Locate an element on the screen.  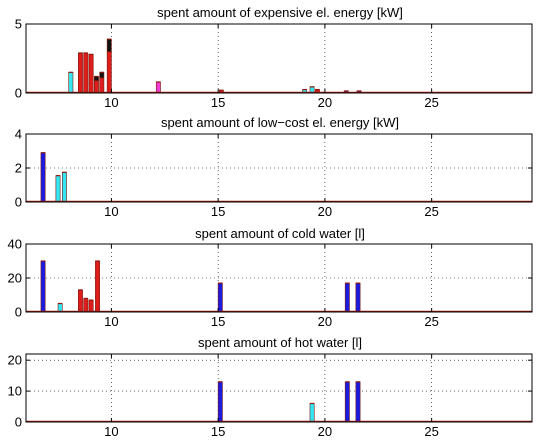
y-tick-label: 4 is located at coordinates (18, 134).